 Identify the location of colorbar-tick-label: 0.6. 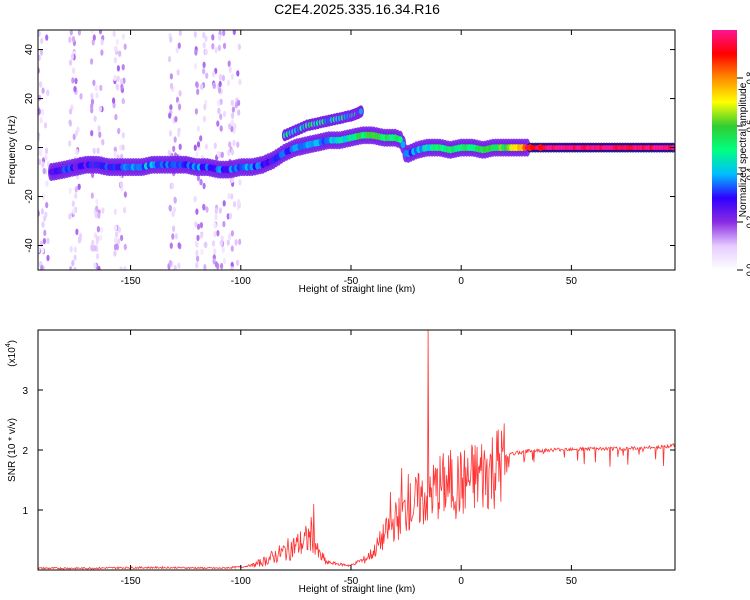
(747, 126).